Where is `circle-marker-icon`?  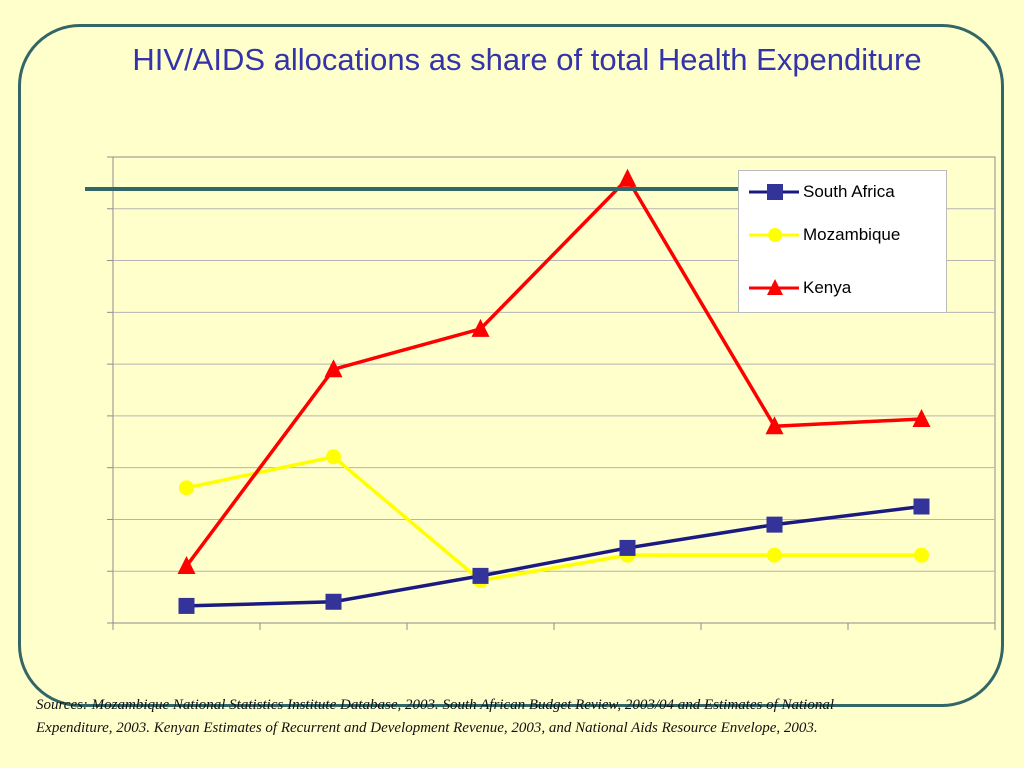 circle-marker-icon is located at coordinates (774, 235).